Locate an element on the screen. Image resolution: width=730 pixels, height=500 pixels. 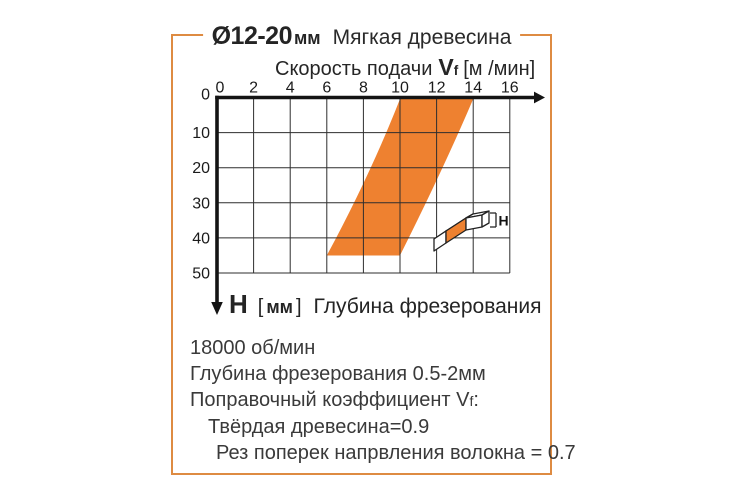
x-axis-title-text: Скорость подачи is located at coordinates (354, 69).